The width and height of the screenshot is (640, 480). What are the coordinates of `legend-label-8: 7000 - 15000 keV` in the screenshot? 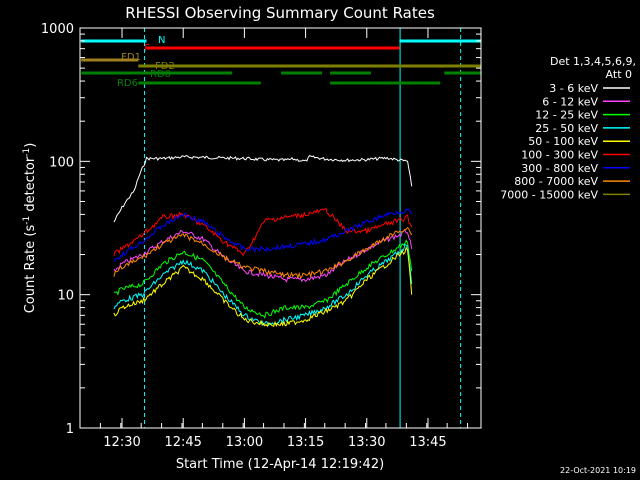 It's located at (549, 194).